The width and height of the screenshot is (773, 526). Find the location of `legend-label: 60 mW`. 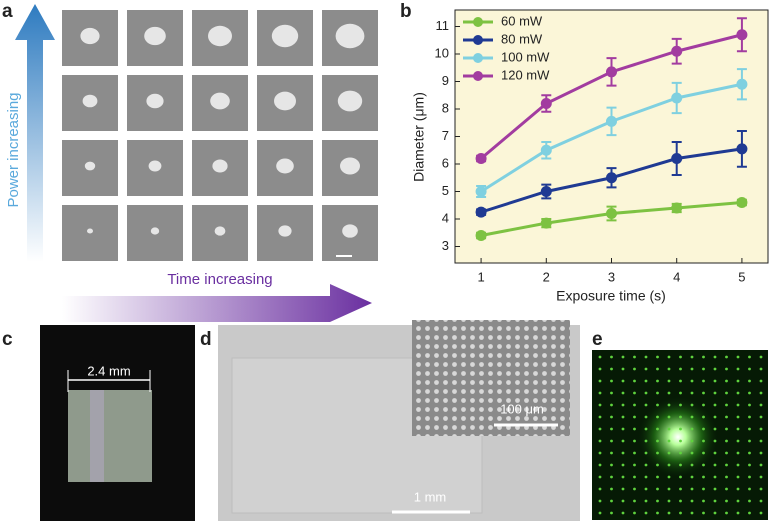

legend-label: 60 mW is located at coordinates (522, 20).